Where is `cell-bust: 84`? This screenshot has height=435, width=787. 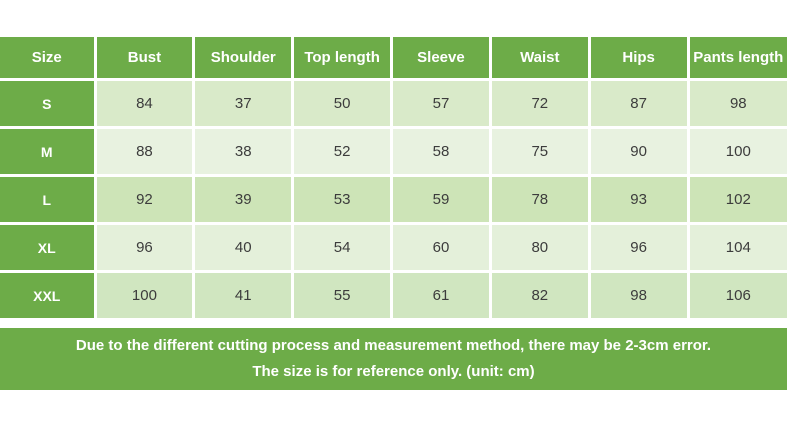
cell-bust: 84 is located at coordinates (144, 103).